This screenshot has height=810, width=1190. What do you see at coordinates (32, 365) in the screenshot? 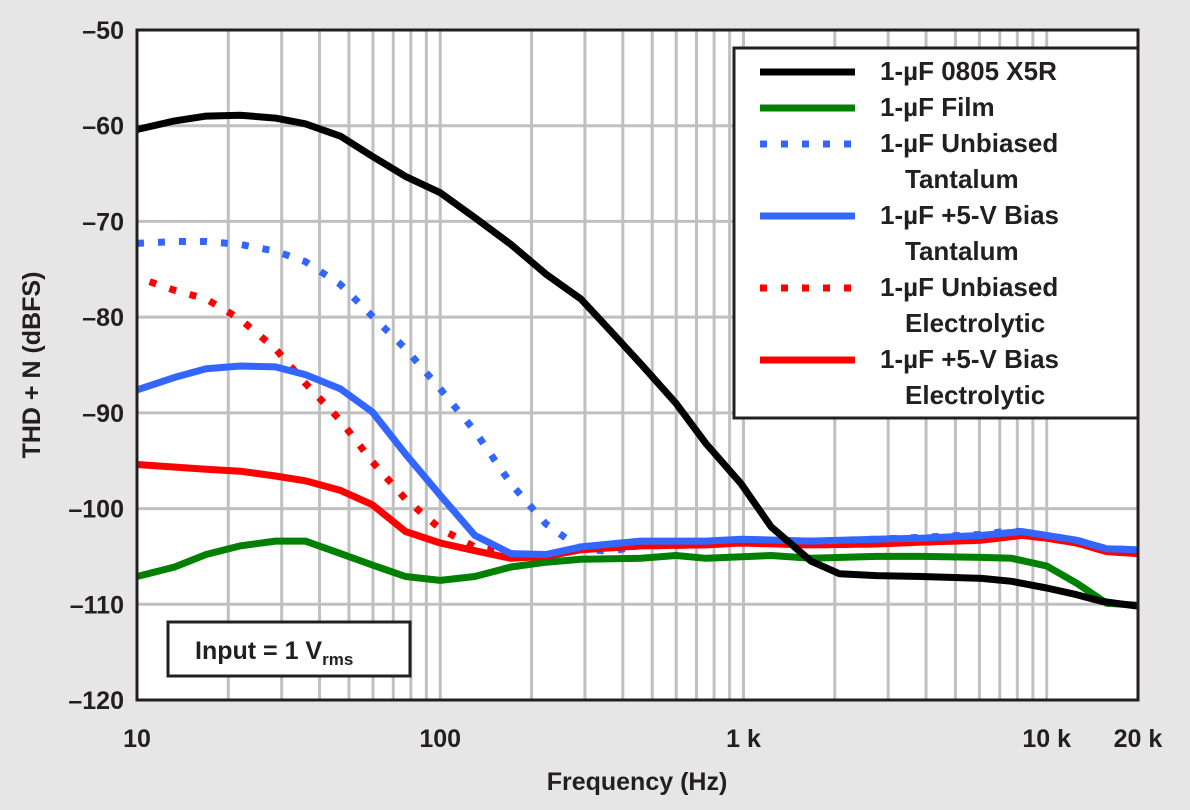
I see `y-axis-label: THD + N (dBFS)` at bounding box center [32, 365].